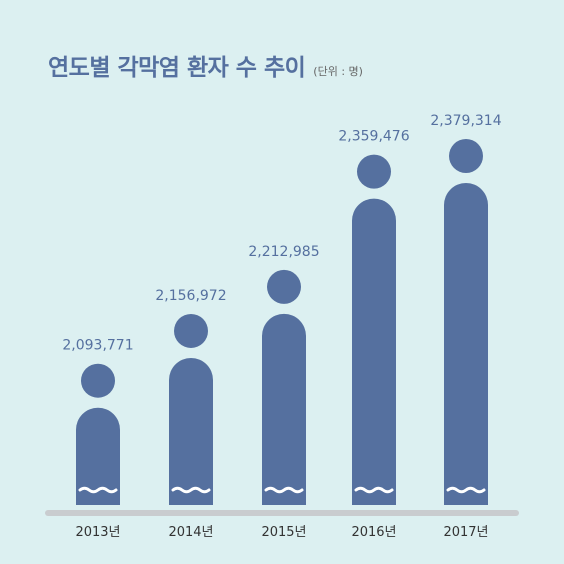 Image resolution: width=564 pixels, height=564 pixels. Describe the element at coordinates (177, 68) in the screenshot. I see `chart-title: 연도별 각막염 환자 수 추이` at that location.